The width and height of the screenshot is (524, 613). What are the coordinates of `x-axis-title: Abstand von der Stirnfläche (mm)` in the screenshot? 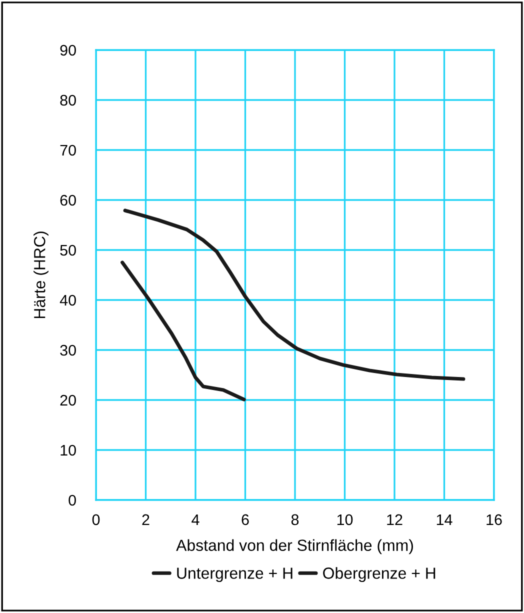 It's located at (294, 546).